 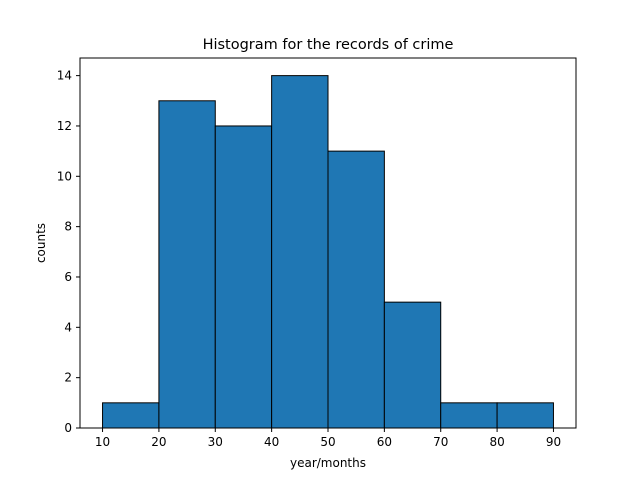 I want to click on x-axis-ticks: 10 20 30 40 50 60 70 80 90, so click(x=328, y=438).